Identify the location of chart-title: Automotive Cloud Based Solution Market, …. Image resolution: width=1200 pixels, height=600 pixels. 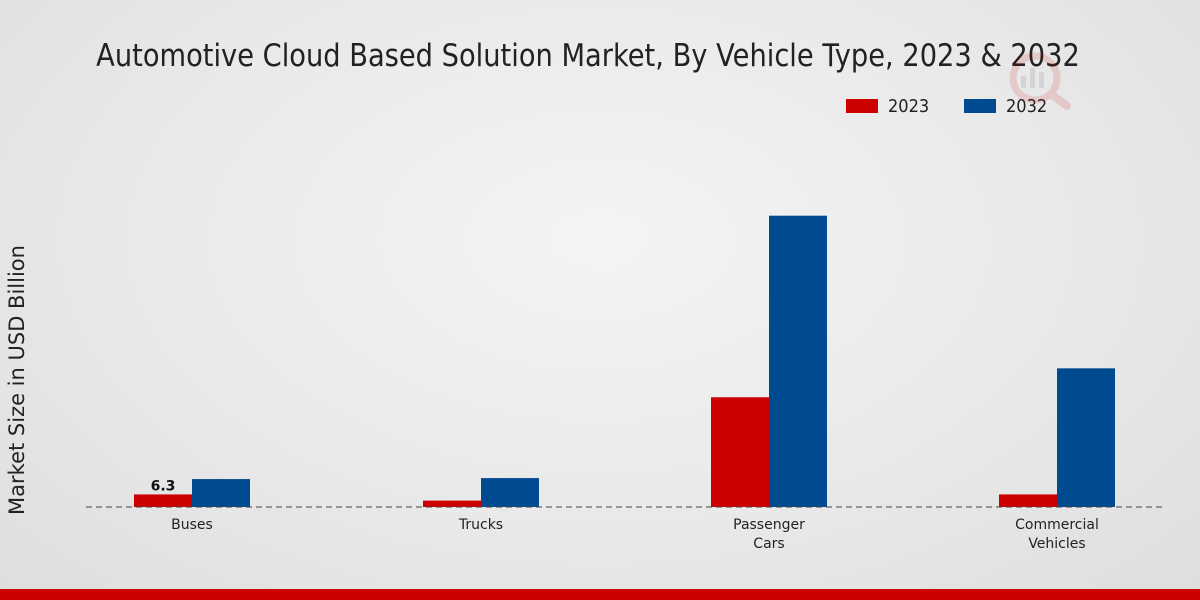
(588, 56).